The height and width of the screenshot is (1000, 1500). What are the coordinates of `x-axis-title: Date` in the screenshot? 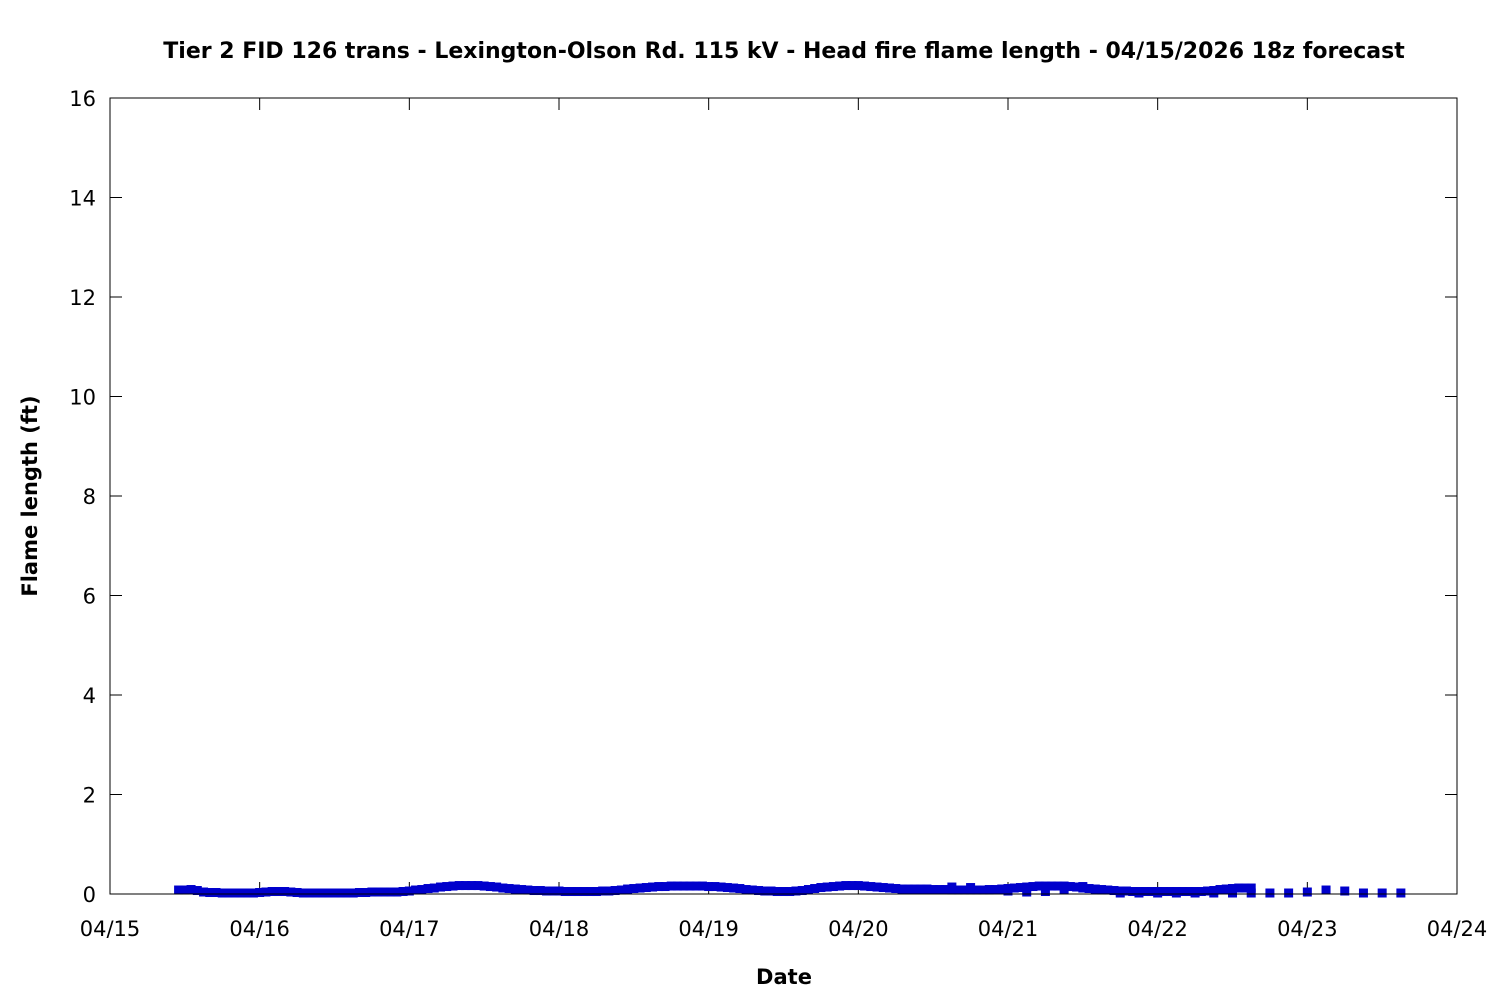 It's located at (784, 977).